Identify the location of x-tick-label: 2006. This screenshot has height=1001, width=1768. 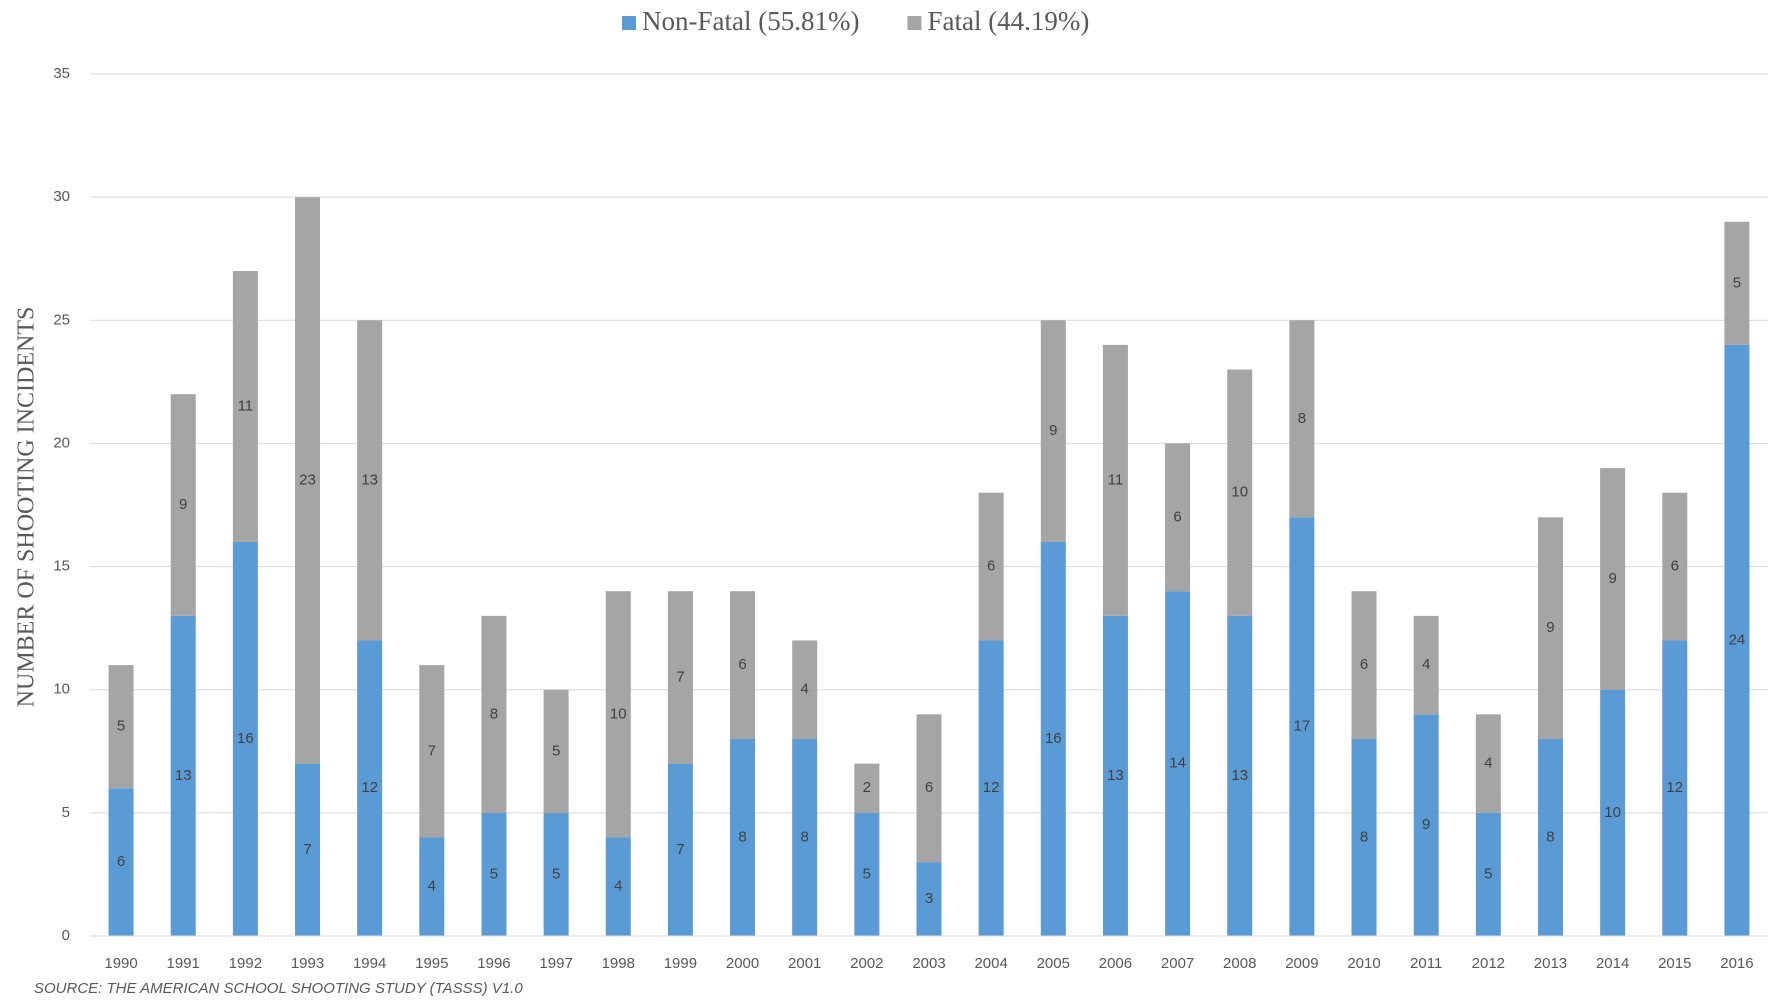
(1115, 963).